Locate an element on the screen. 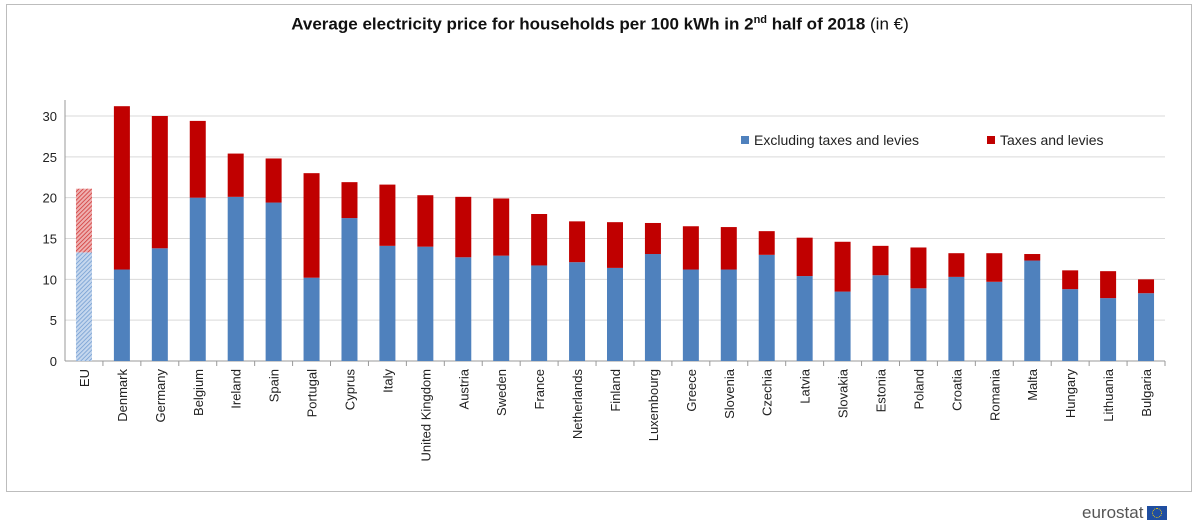  x-tick-label: Bulgaria is located at coordinates (1146, 392).